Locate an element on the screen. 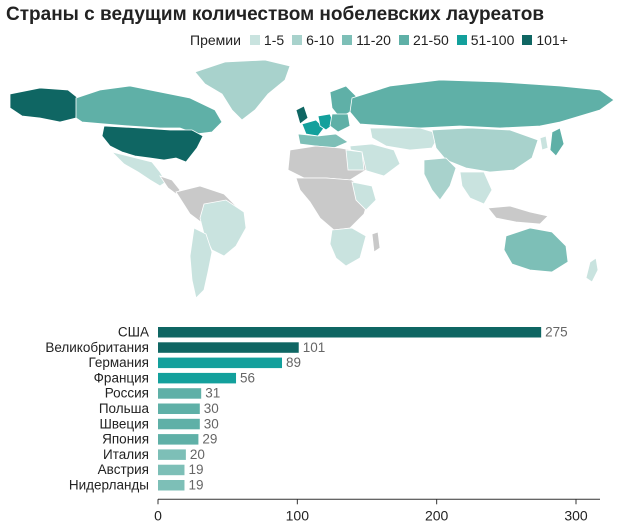 Image resolution: width=625 pixels, height=523 pixels. value-label: 56 is located at coordinates (247, 377).